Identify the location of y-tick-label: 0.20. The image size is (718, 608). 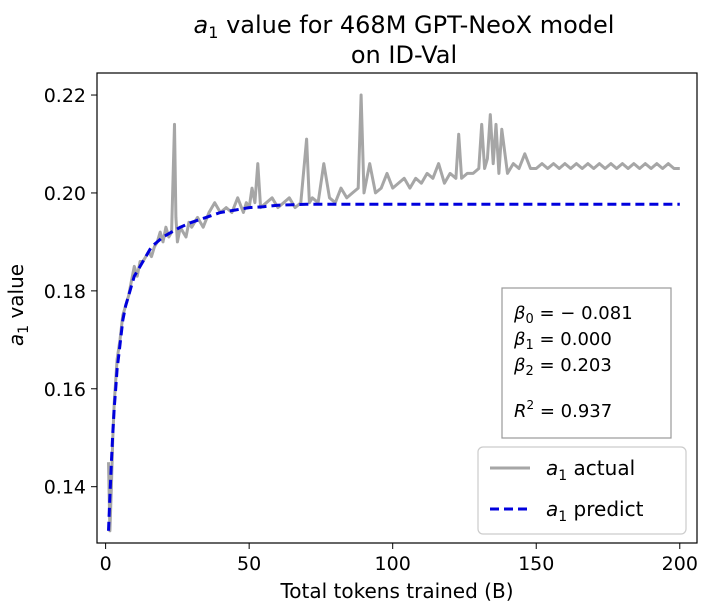
(65, 194).